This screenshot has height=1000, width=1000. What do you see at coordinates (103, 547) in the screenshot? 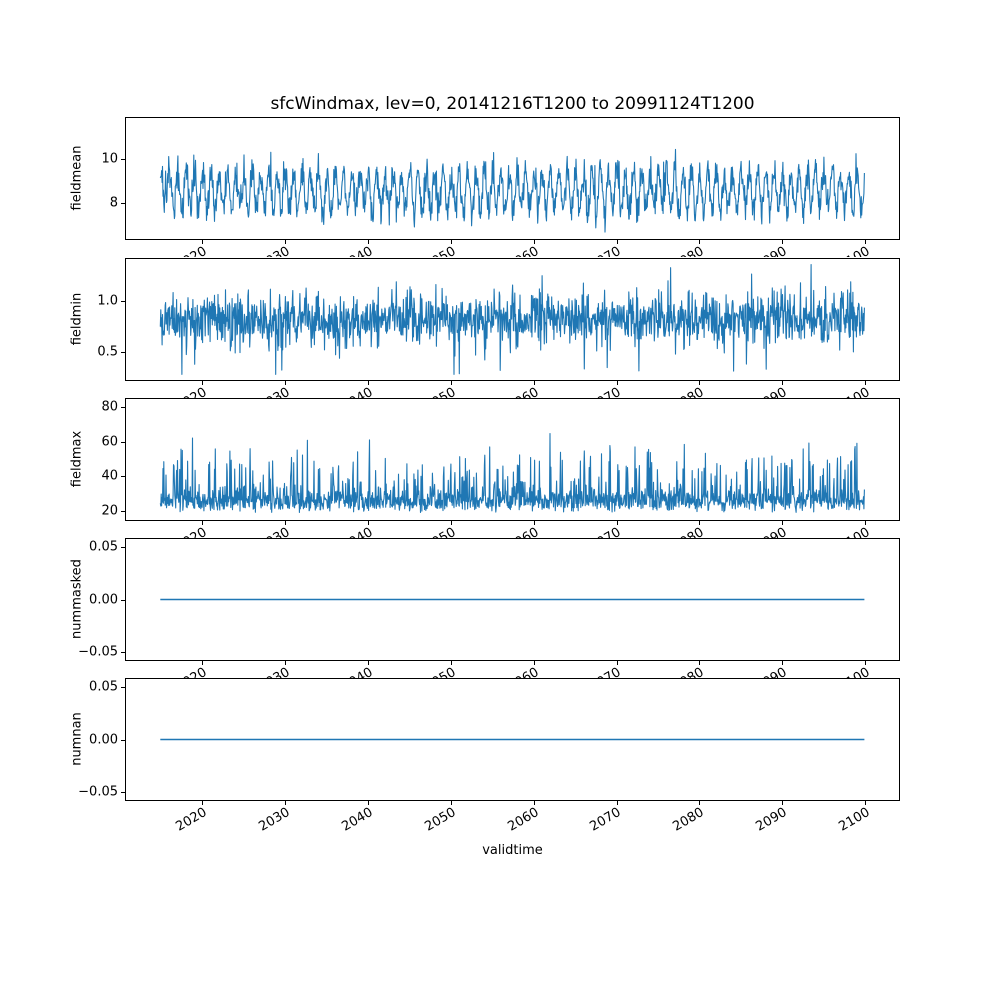
I see `y-tick-label: 0.05` at bounding box center [103, 547].